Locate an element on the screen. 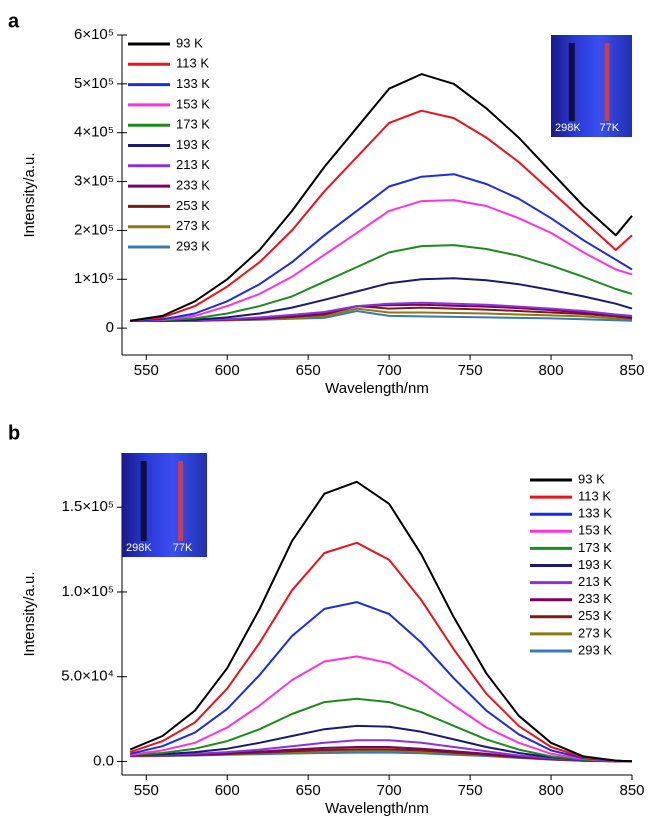 This screenshot has height=839, width=649. y-tick-label: 5×10⁵ is located at coordinates (94, 83).